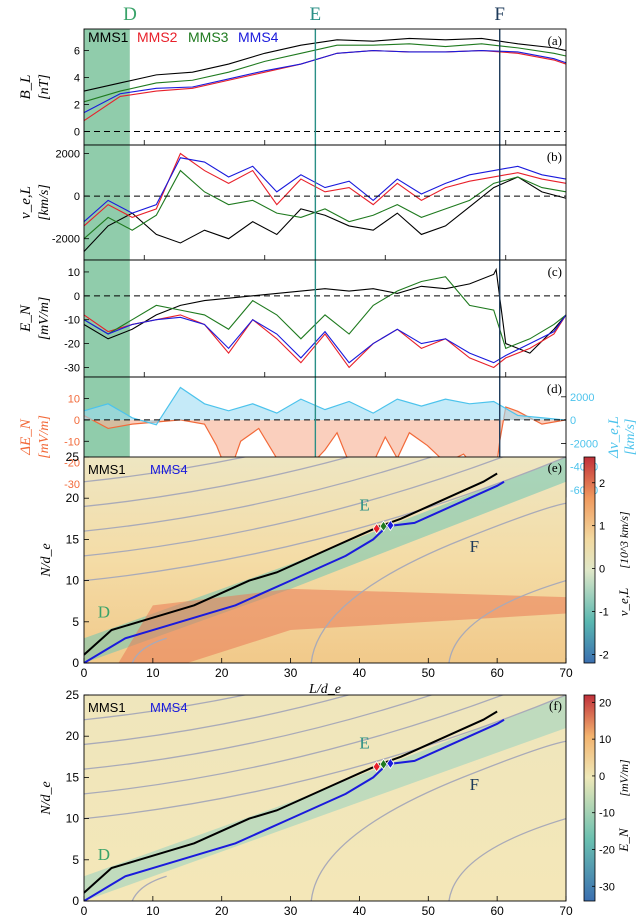  What do you see at coordinates (73, 539) in the screenshot?
I see `y-tick-label: 15` at bounding box center [73, 539].